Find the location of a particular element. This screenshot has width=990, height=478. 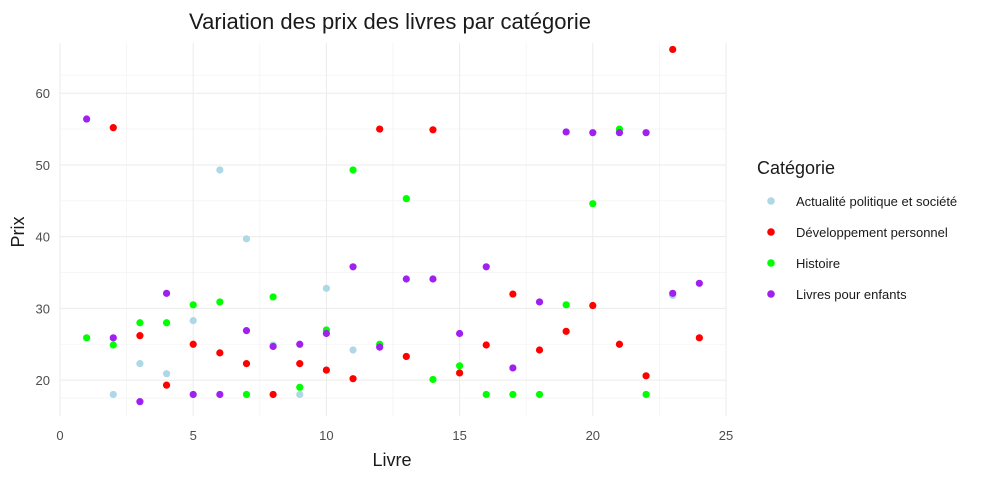

x-tick-label: 15 is located at coordinates (459, 435).